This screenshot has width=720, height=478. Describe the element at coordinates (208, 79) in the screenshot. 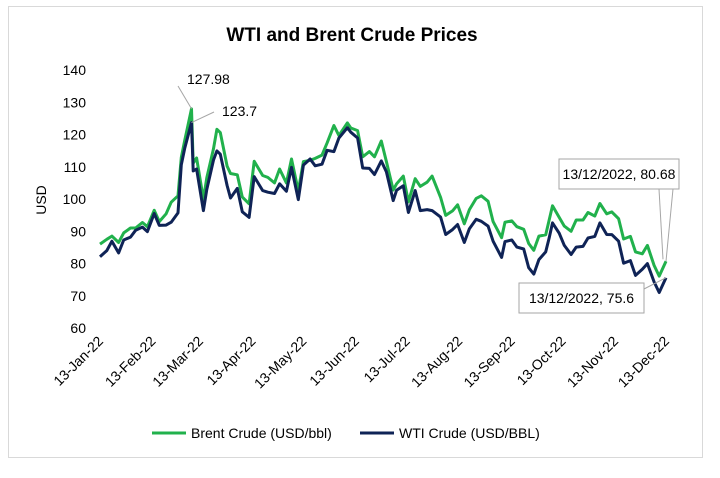

I see `annotation-label: 127.98` at that location.